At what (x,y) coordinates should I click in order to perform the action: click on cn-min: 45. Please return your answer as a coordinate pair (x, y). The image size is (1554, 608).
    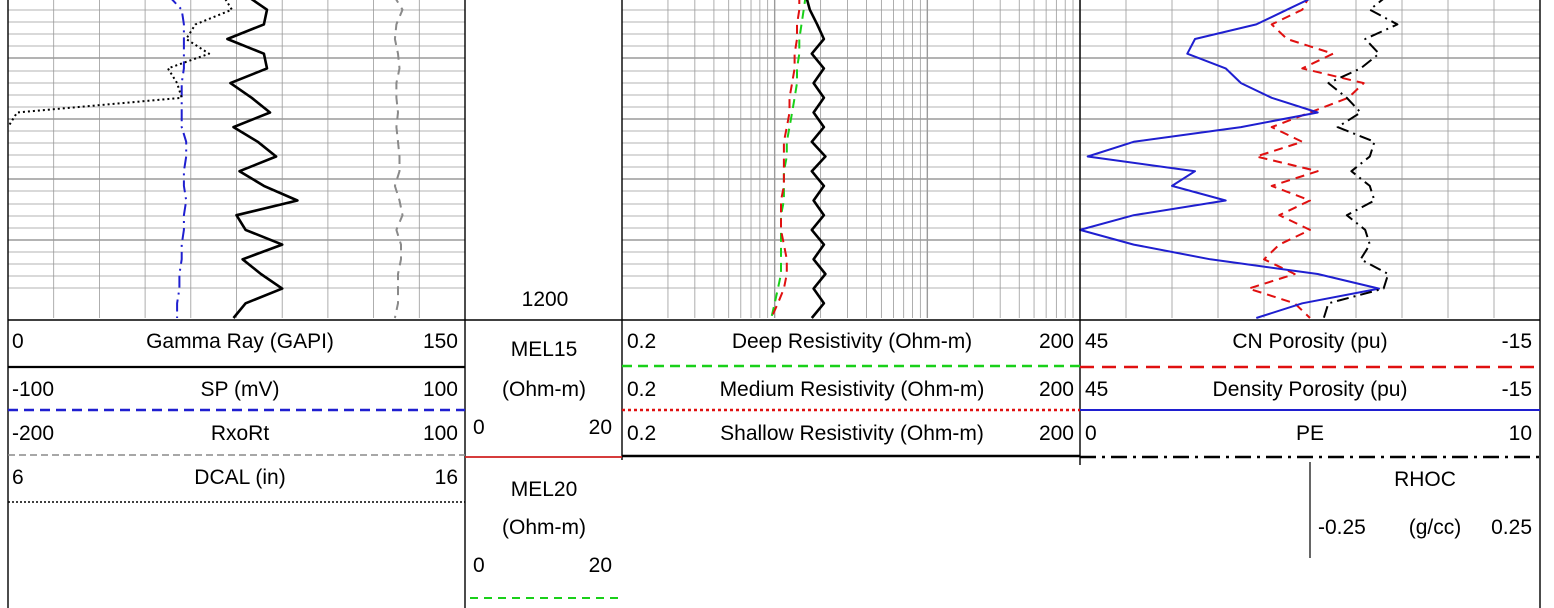
    Looking at the image, I should click on (1097, 341).